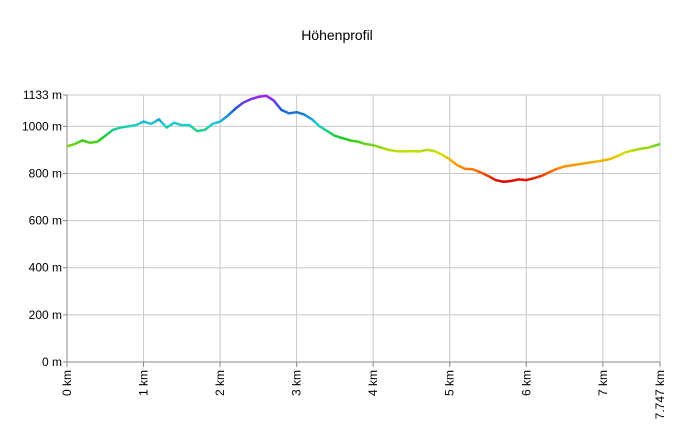 The height and width of the screenshot is (447, 699). What do you see at coordinates (144, 383) in the screenshot?
I see `x-tick-label: 1 km` at bounding box center [144, 383].